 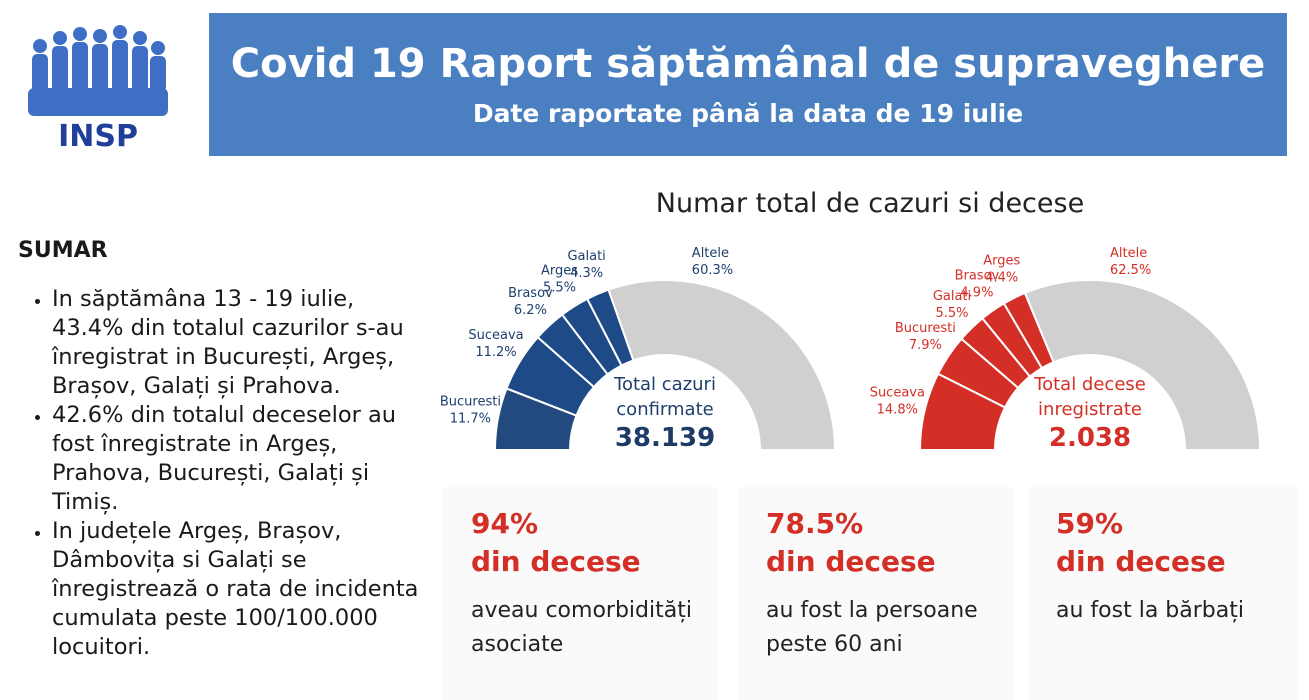 I want to click on cases-label-suceava: Suceava, so click(x=495, y=335).